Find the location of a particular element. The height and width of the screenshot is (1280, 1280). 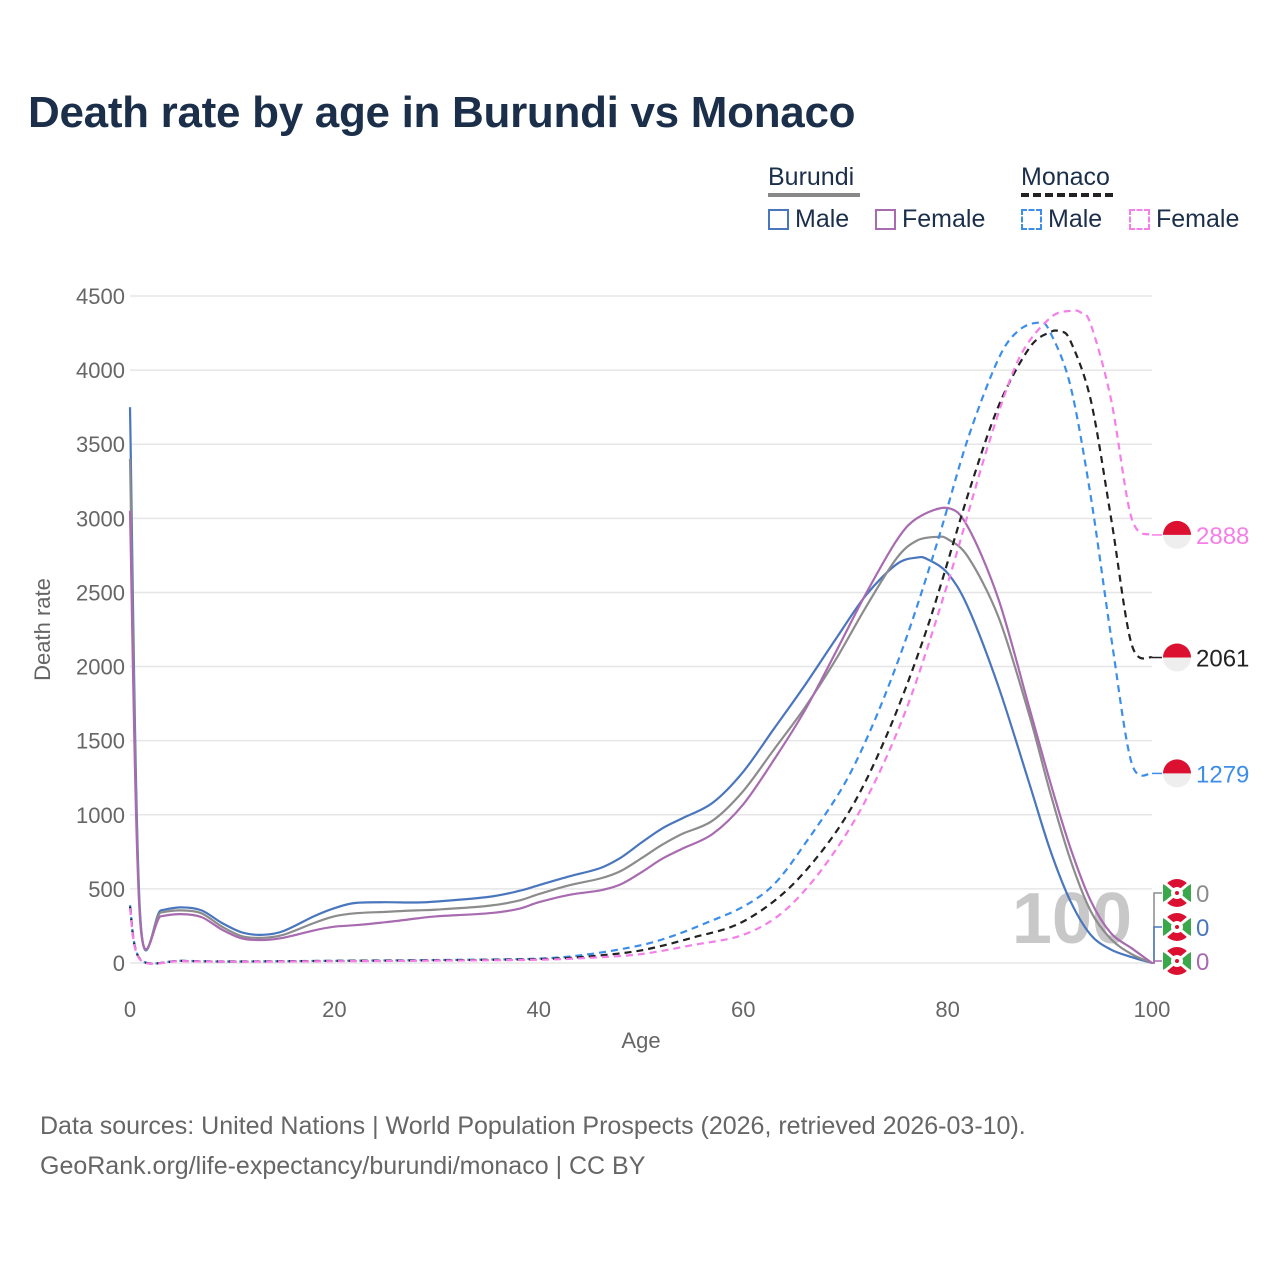

y-tick-label: 1000 is located at coordinates (100, 815).